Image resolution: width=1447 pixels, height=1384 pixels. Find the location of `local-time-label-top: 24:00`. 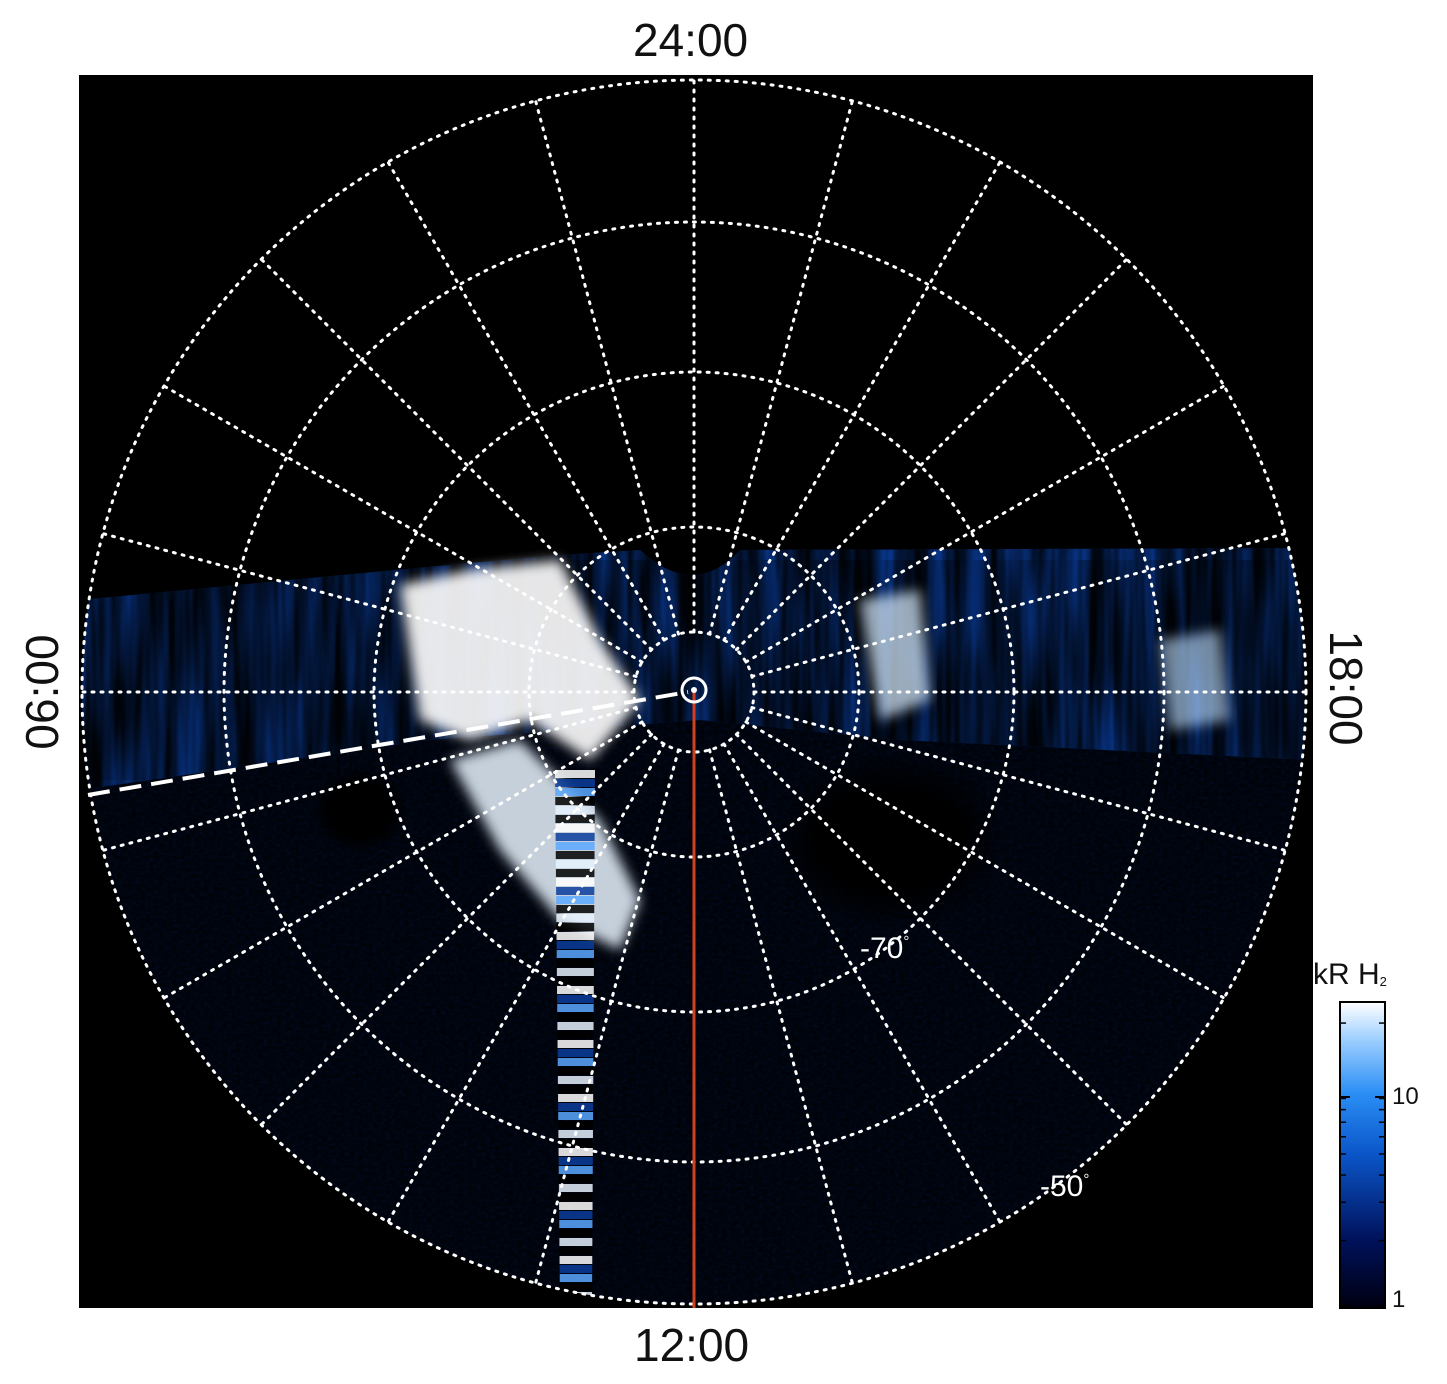

local-time-label-top: 24:00 is located at coordinates (691, 40).